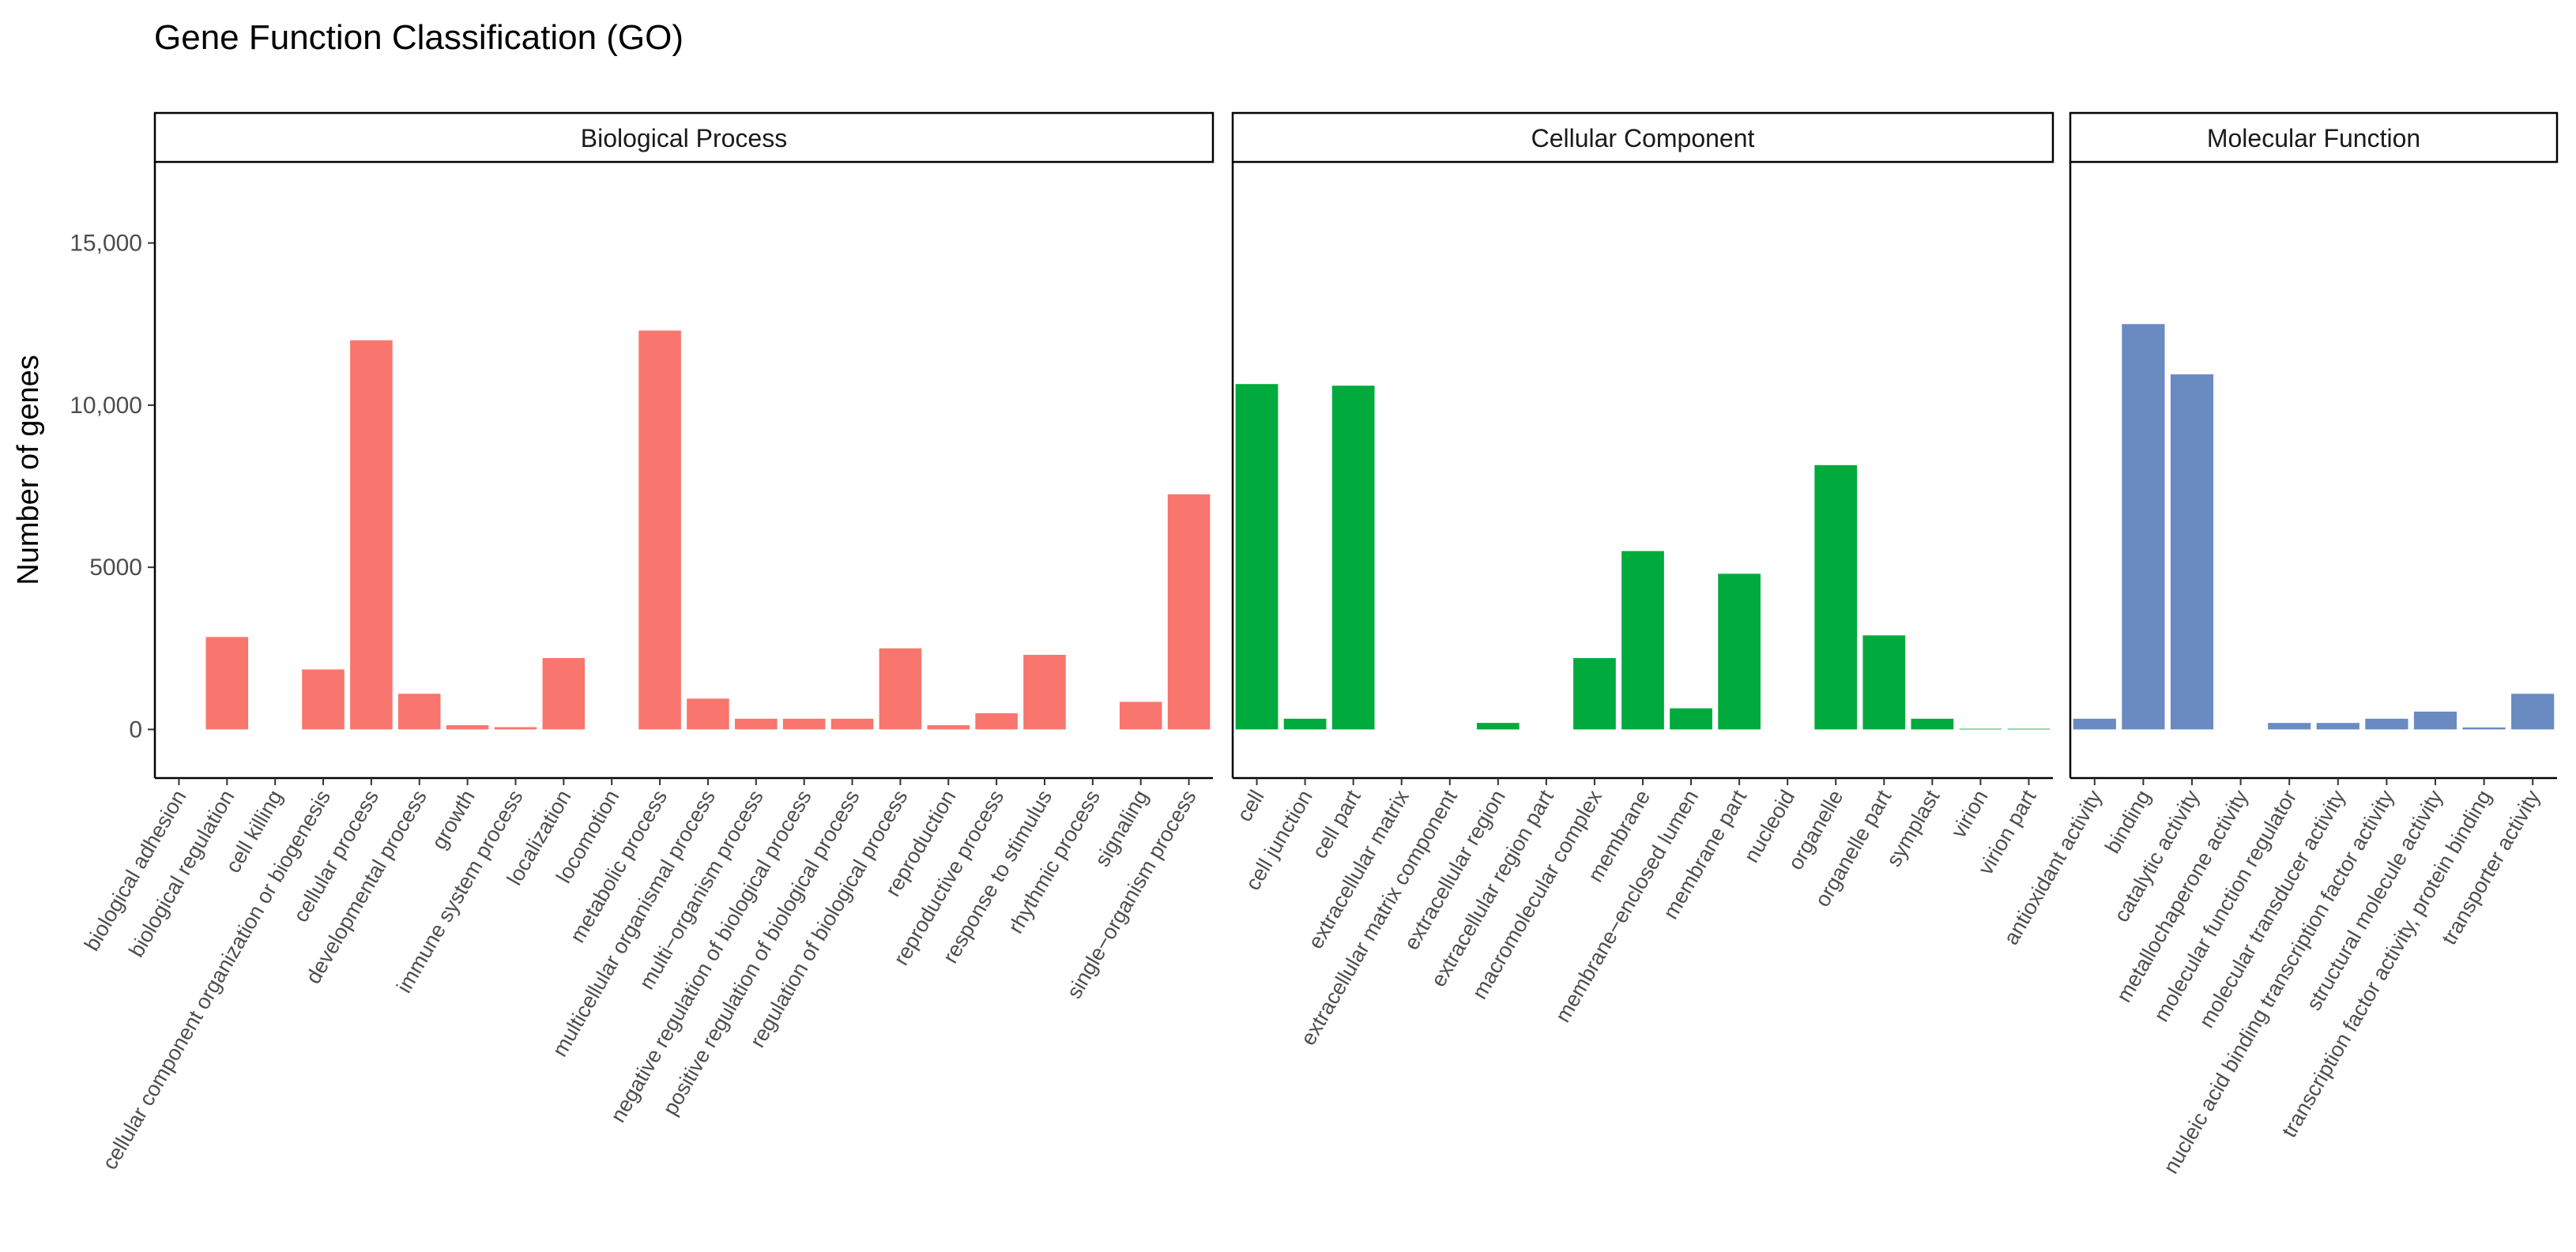 This screenshot has width=2576, height=1252. I want to click on bar-biological-regulation, so click(227, 683).